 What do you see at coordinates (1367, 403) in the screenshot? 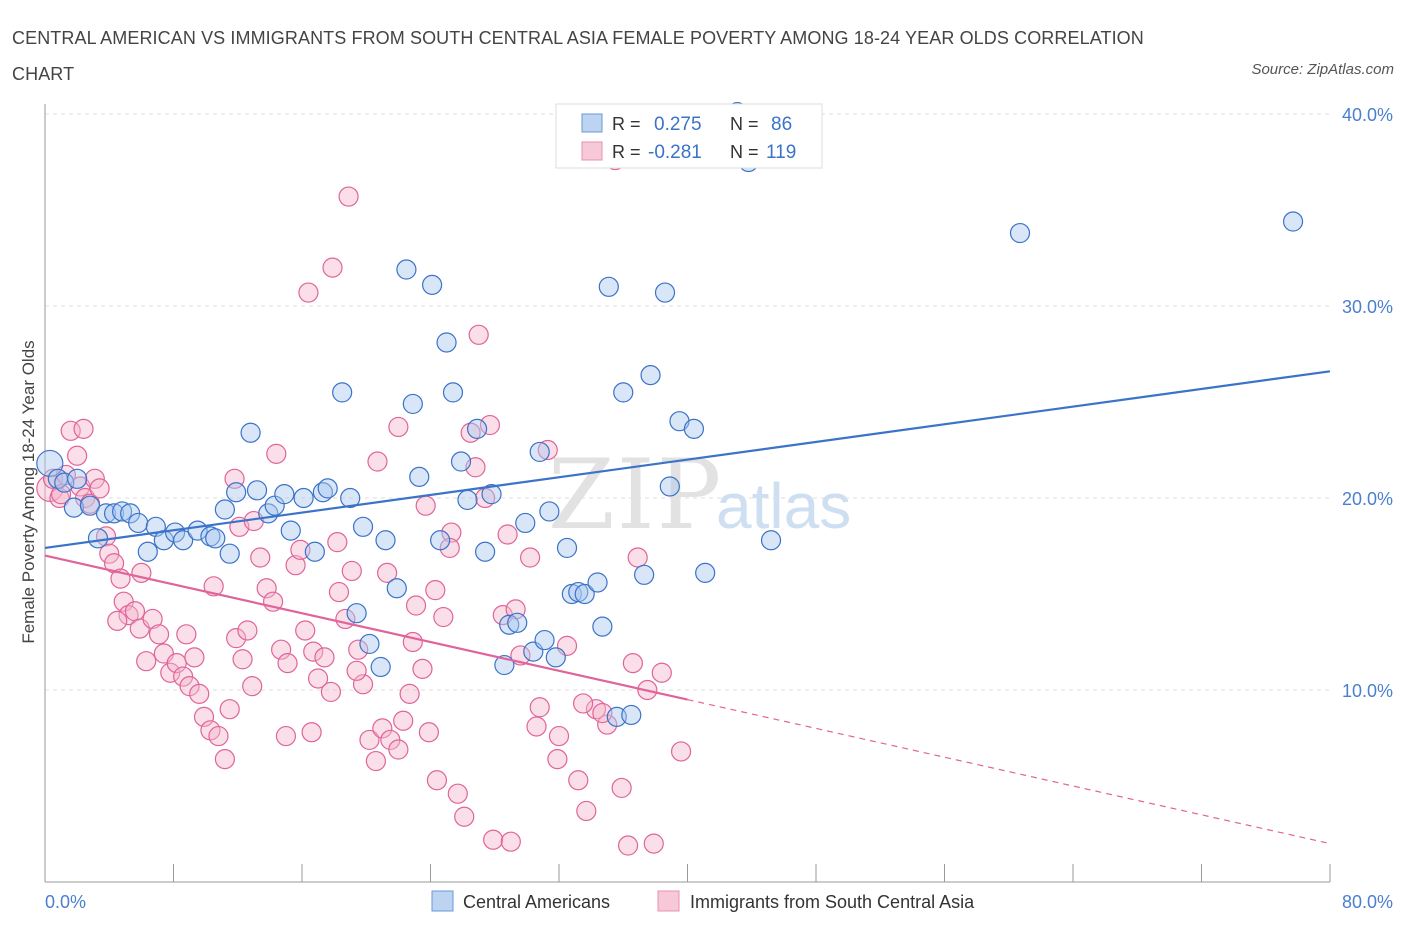
I see `y-tick-labels: 10.0% 20.0% 30.0% 40.0%` at bounding box center [1367, 403].